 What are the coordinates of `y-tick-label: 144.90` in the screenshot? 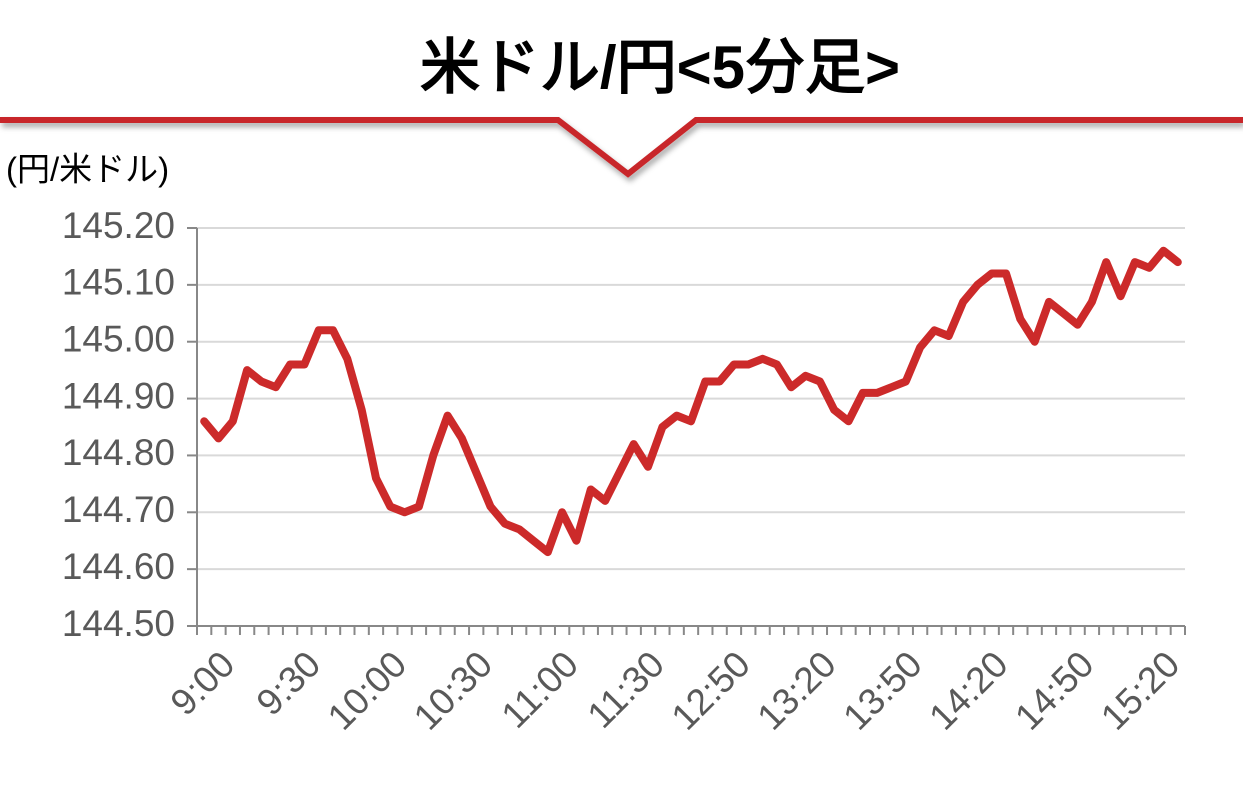 It's located at (118, 395).